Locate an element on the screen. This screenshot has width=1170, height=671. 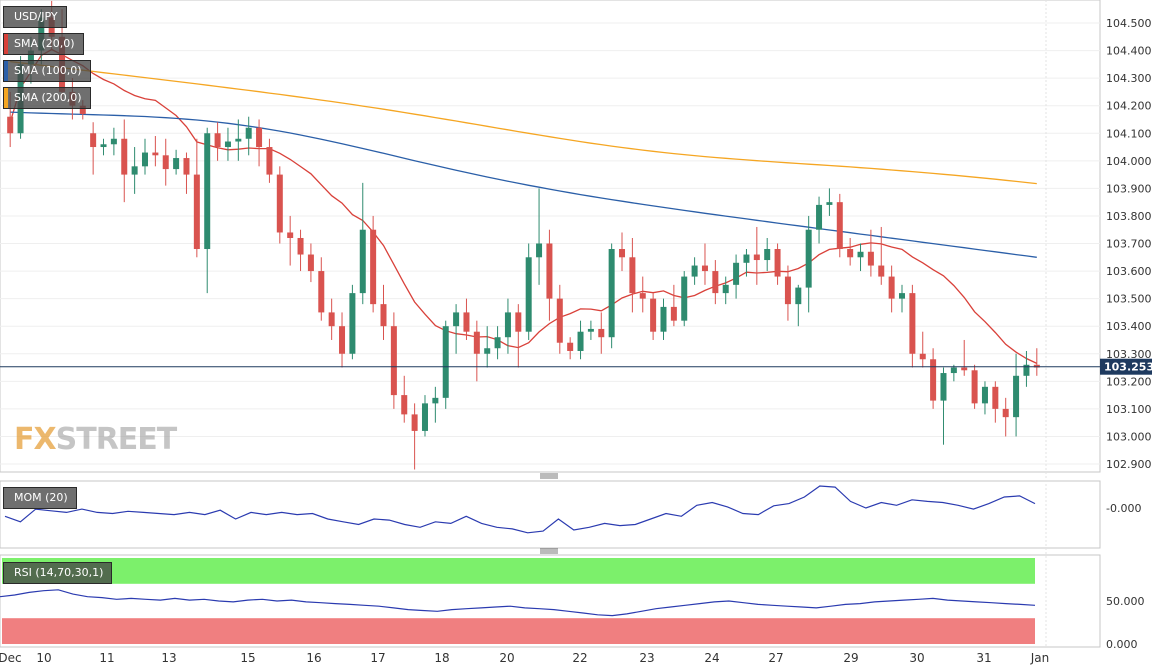
sma20-tag: SMA (20,0) is located at coordinates (43, 44).